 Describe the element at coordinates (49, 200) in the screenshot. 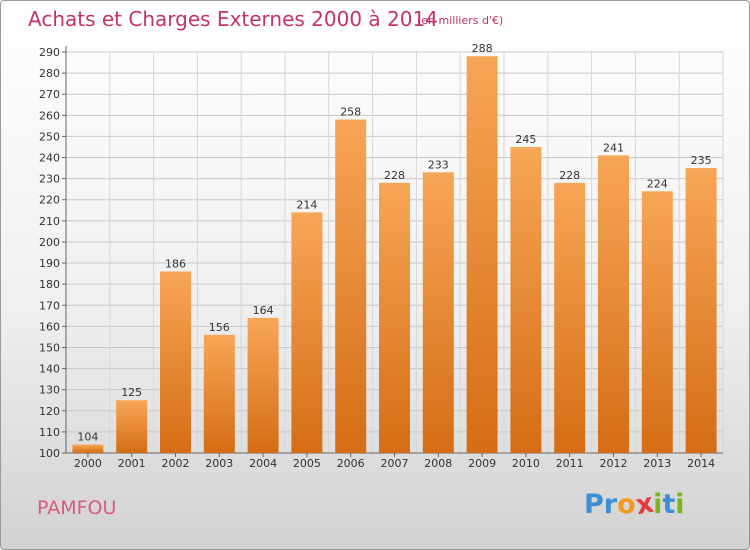

I see `y-tick-label: 220` at that location.